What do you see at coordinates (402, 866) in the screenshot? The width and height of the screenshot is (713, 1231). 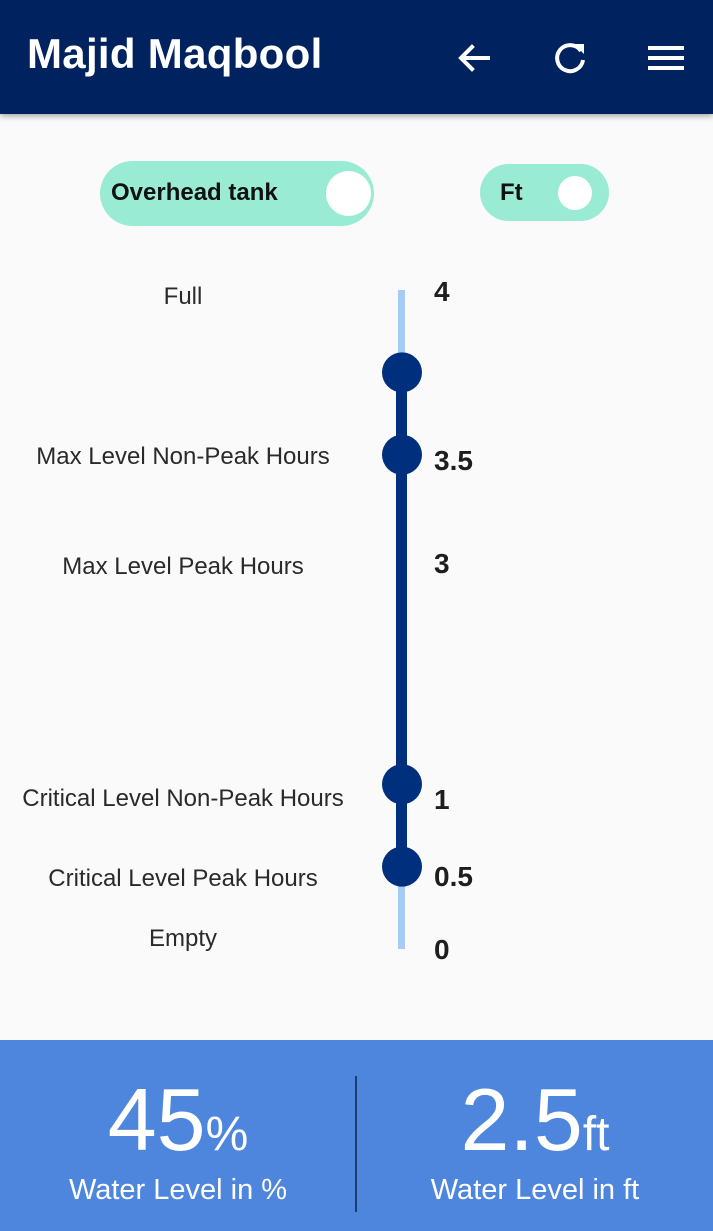 I see `thumb-critical-peak` at bounding box center [402, 866].